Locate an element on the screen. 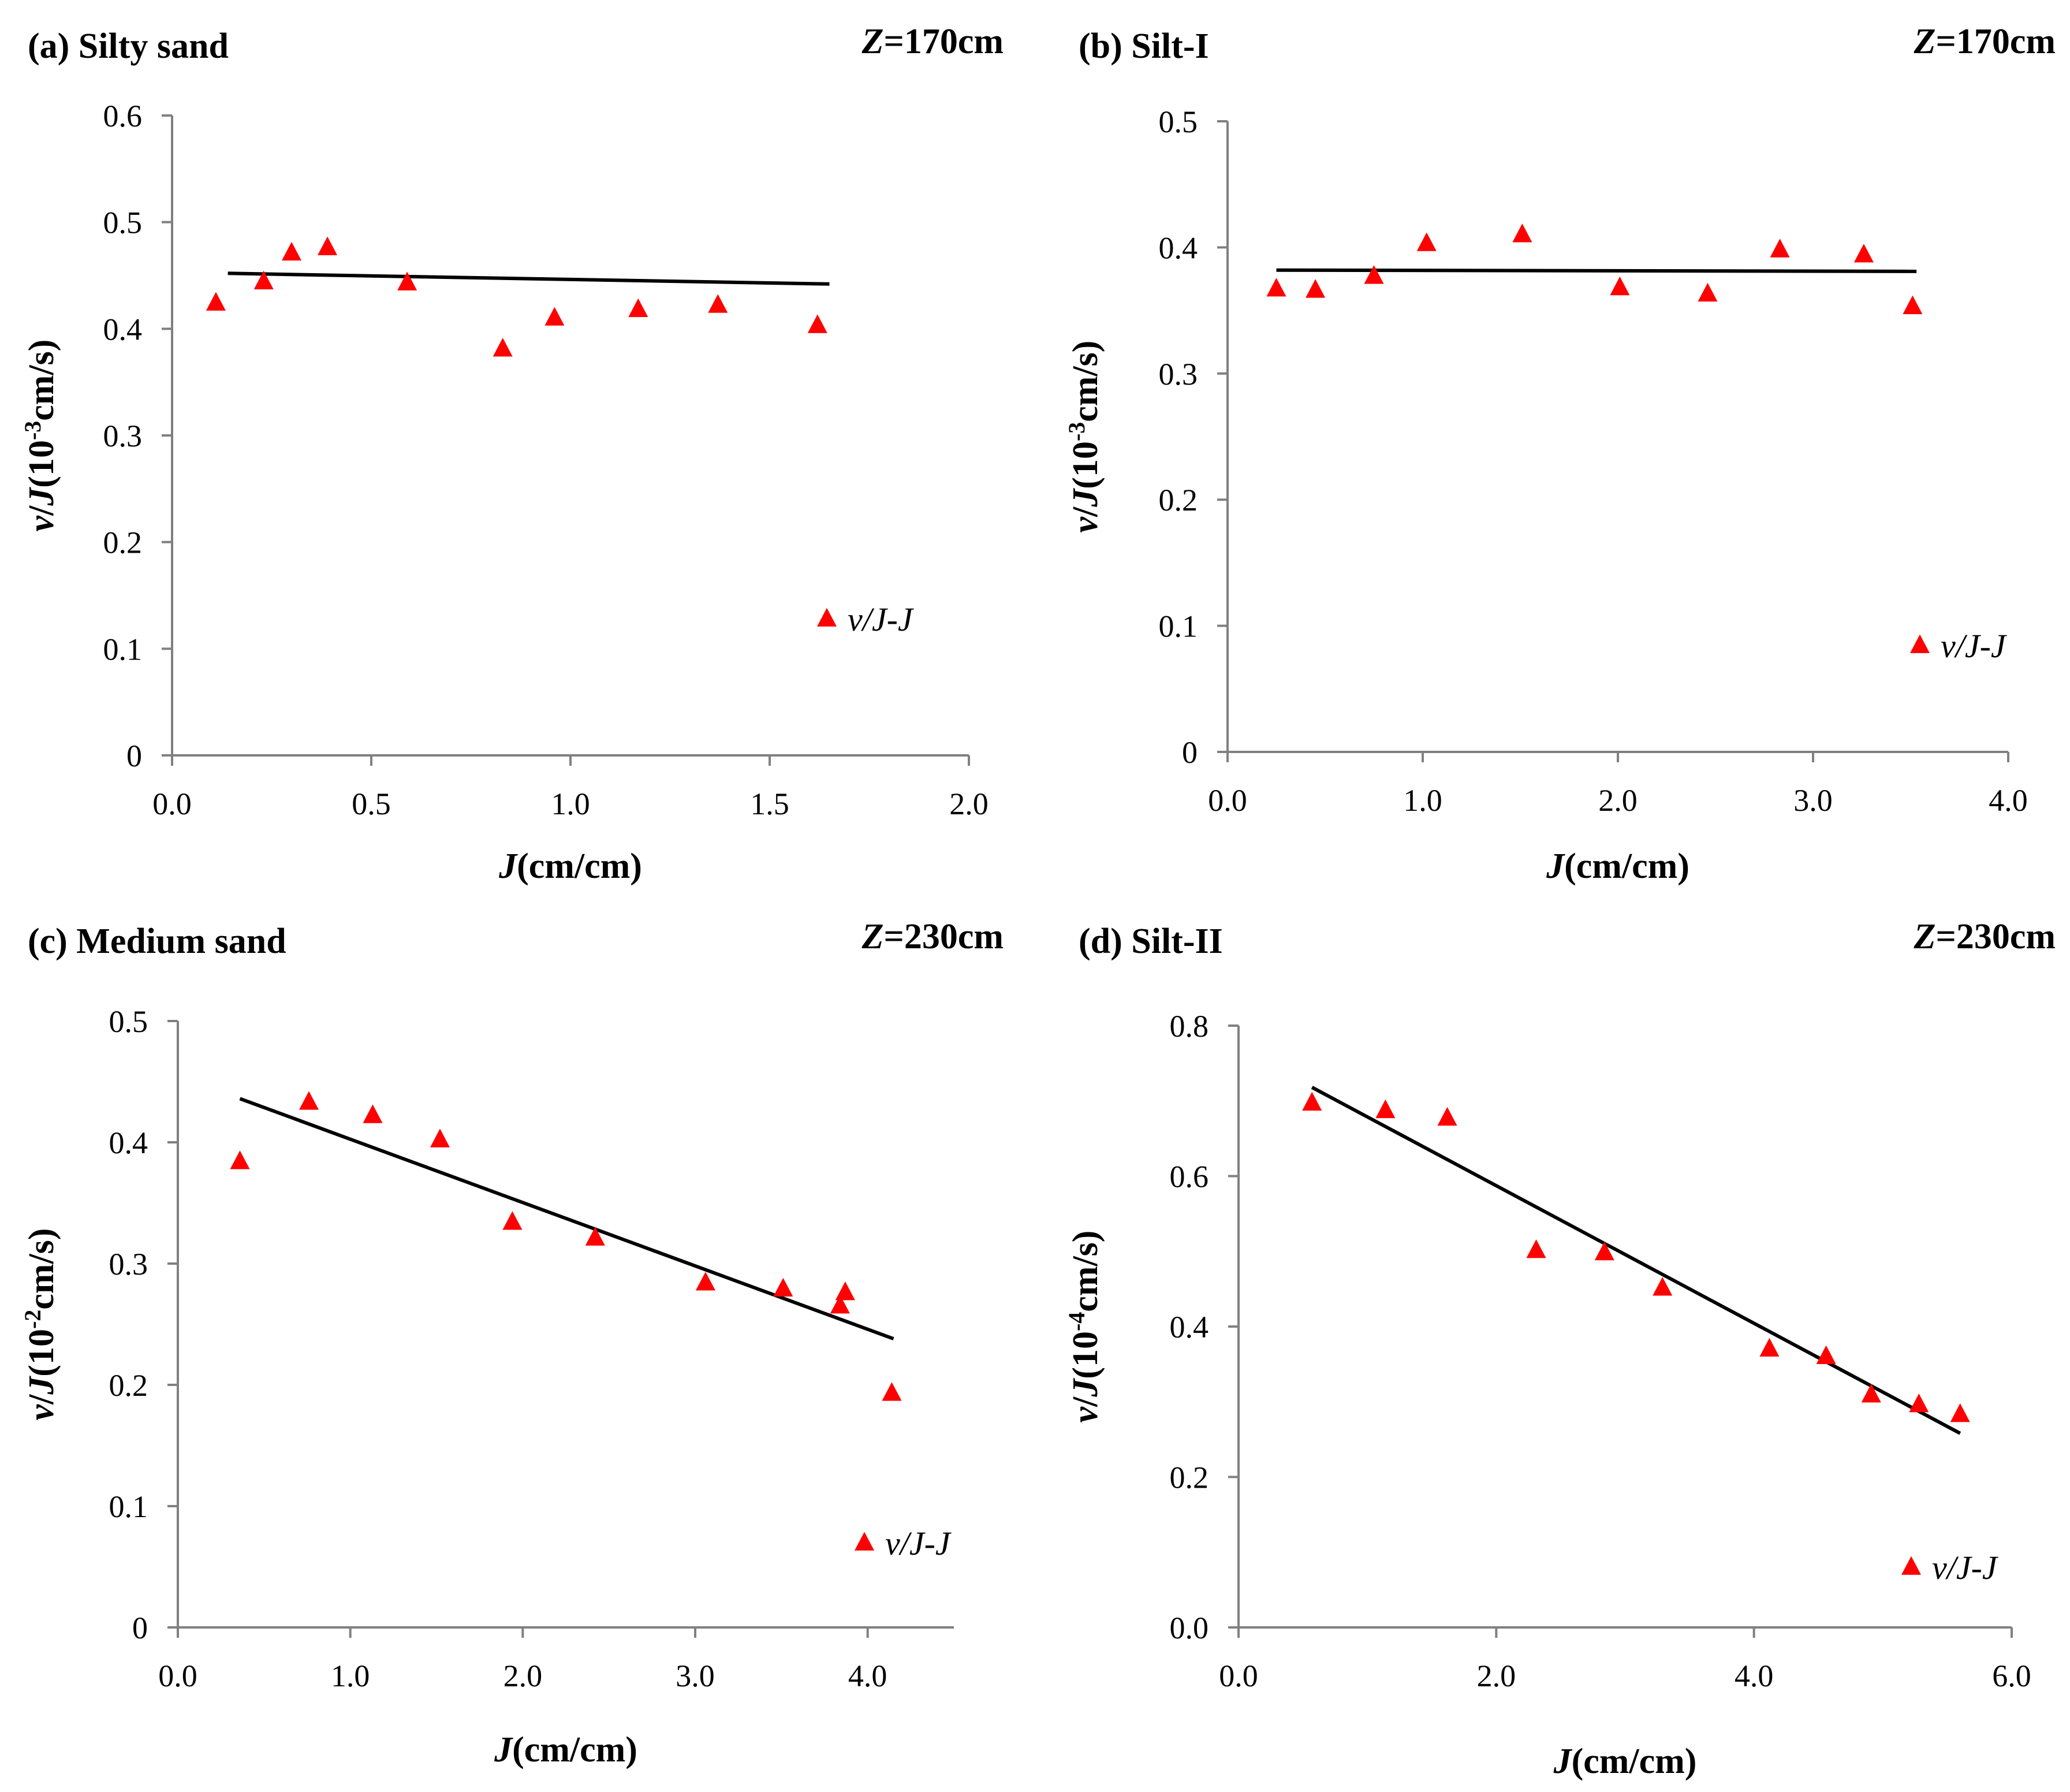  panel-title: (d) Silt-II is located at coordinates (1151, 941).